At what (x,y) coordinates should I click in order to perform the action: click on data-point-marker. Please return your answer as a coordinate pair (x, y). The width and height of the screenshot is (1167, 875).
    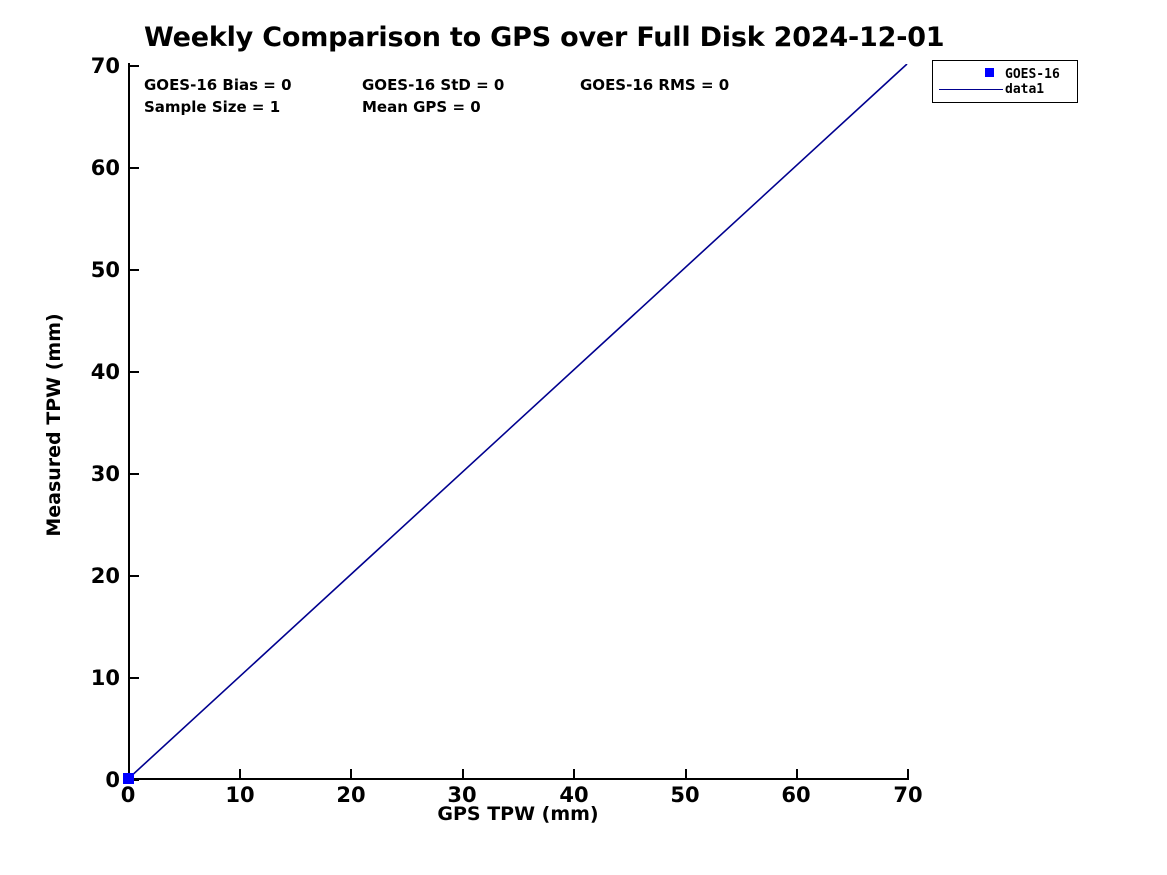
    Looking at the image, I should click on (128, 778).